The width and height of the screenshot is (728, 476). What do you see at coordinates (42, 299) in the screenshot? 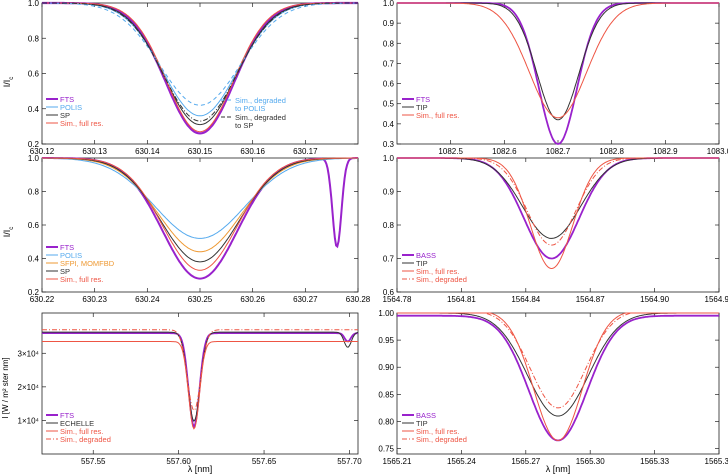
I see `x-tick-label: 630.22` at bounding box center [42, 299].